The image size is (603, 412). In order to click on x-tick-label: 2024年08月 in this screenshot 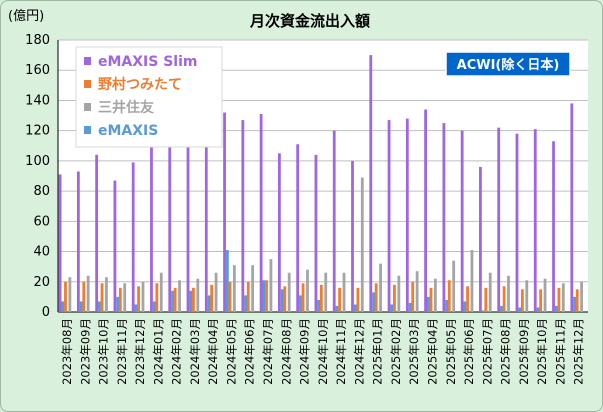, I will do `click(286, 351)`.